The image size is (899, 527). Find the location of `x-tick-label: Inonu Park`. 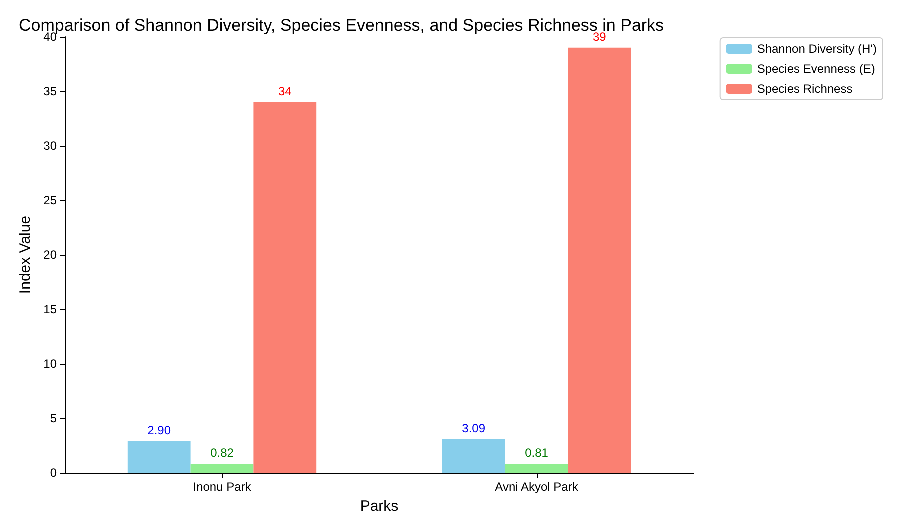

x-tick-label: Inonu Park is located at coordinates (222, 487).